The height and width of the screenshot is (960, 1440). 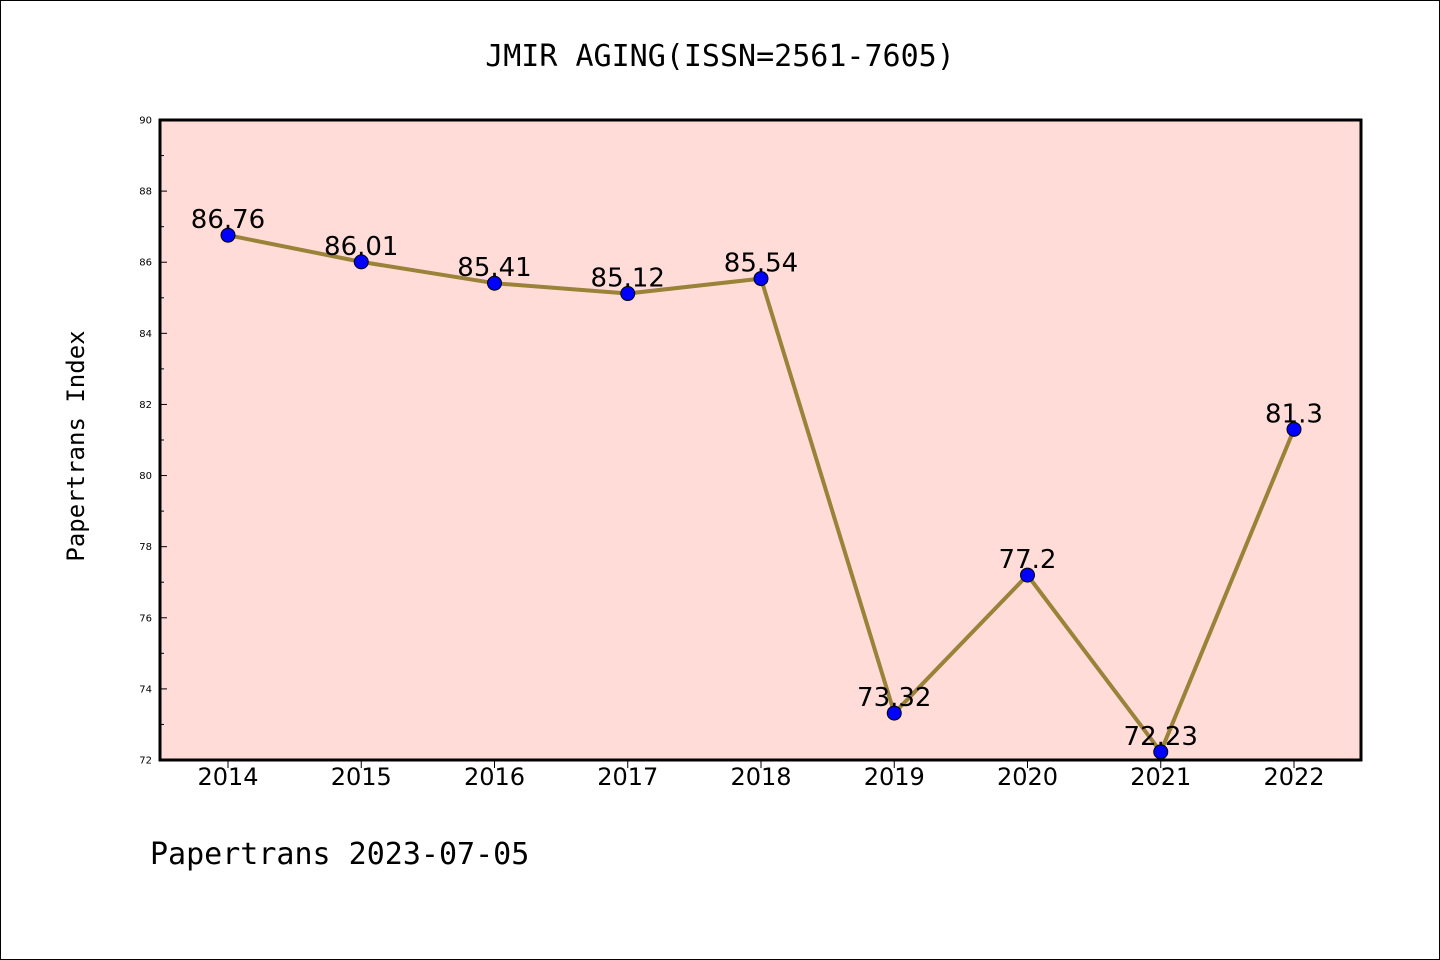 I want to click on y-tick-label: 80, so click(x=145, y=476).